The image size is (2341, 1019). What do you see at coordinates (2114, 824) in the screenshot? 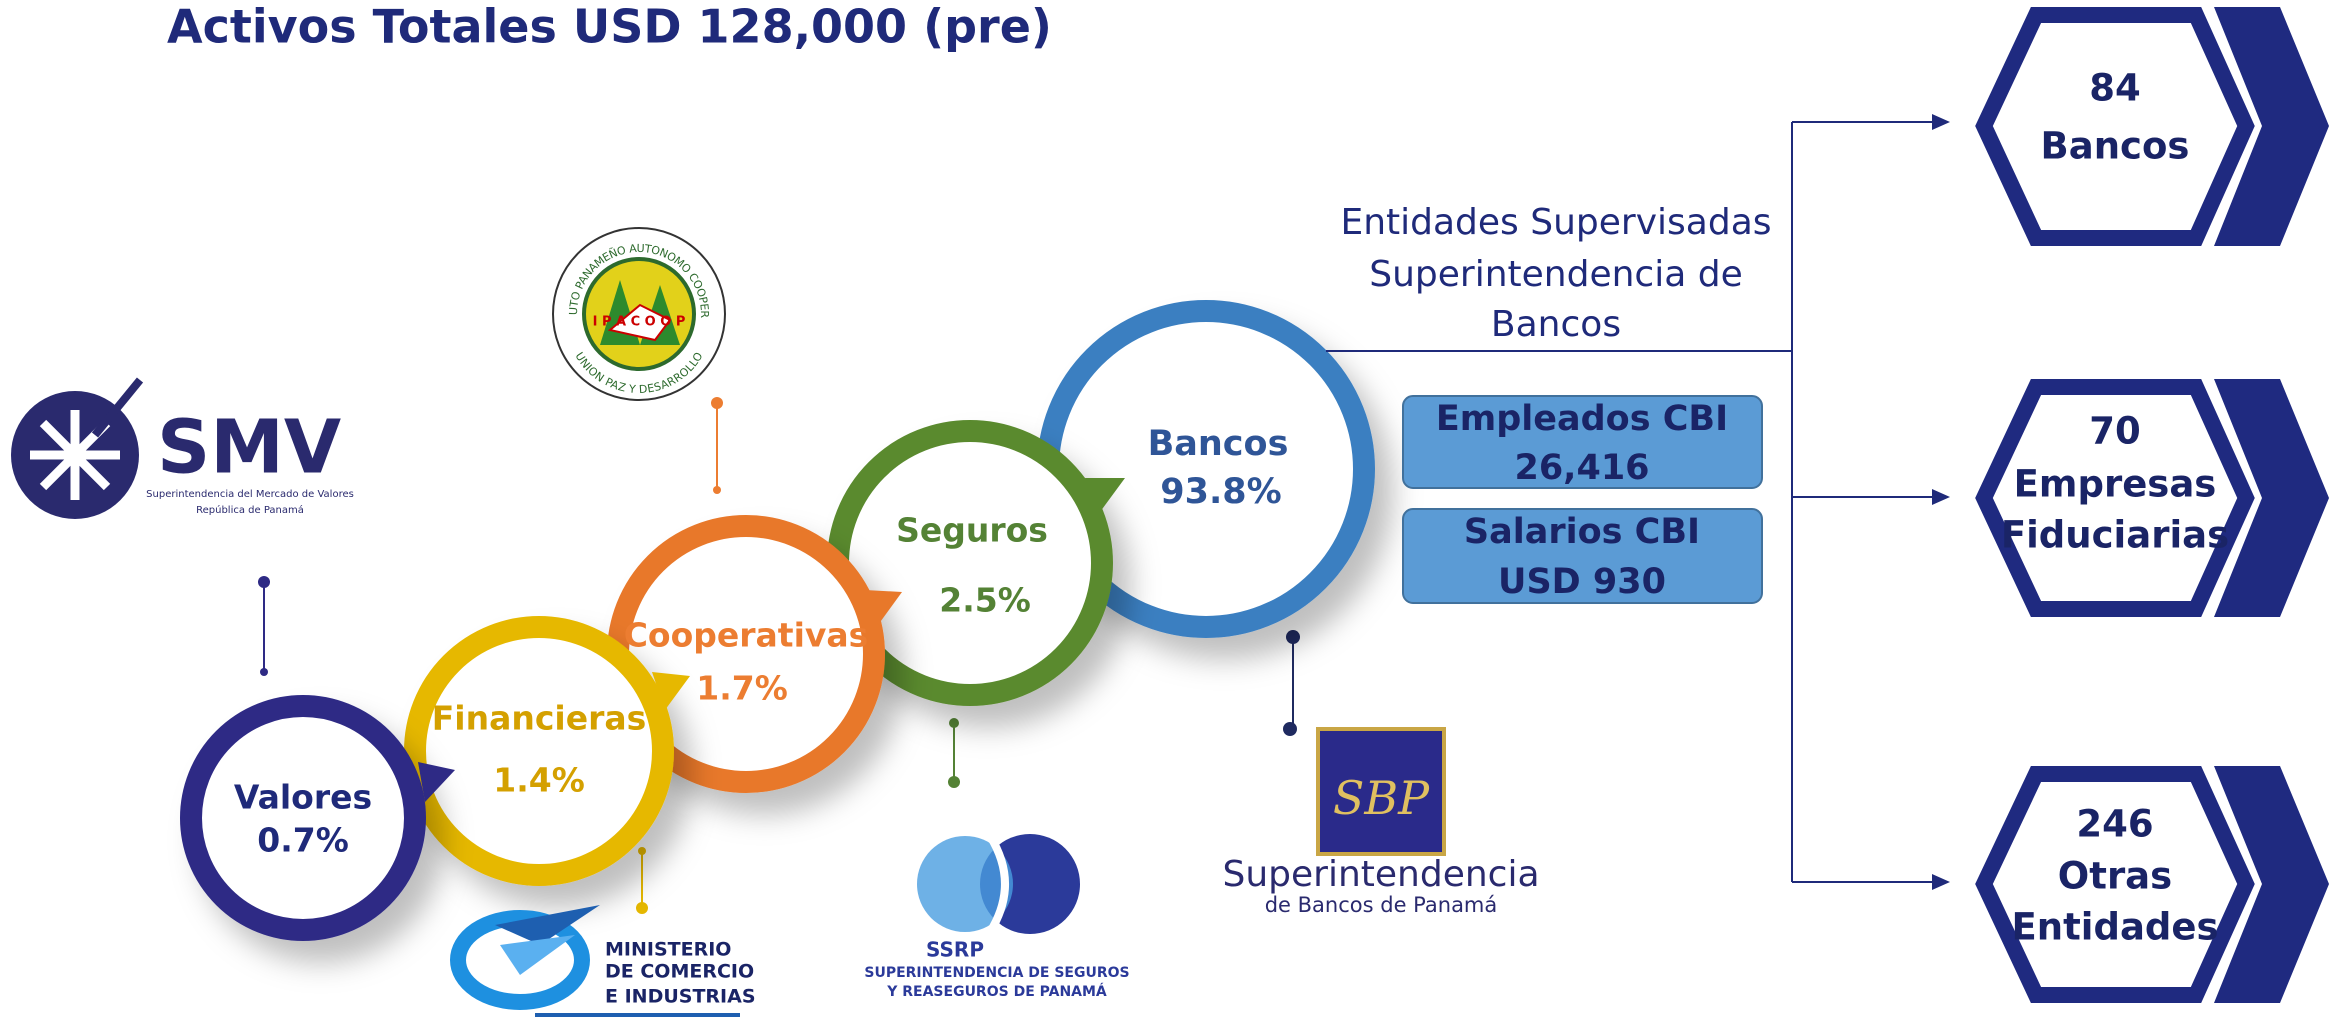
I see `hex-text: 246` at bounding box center [2114, 824].